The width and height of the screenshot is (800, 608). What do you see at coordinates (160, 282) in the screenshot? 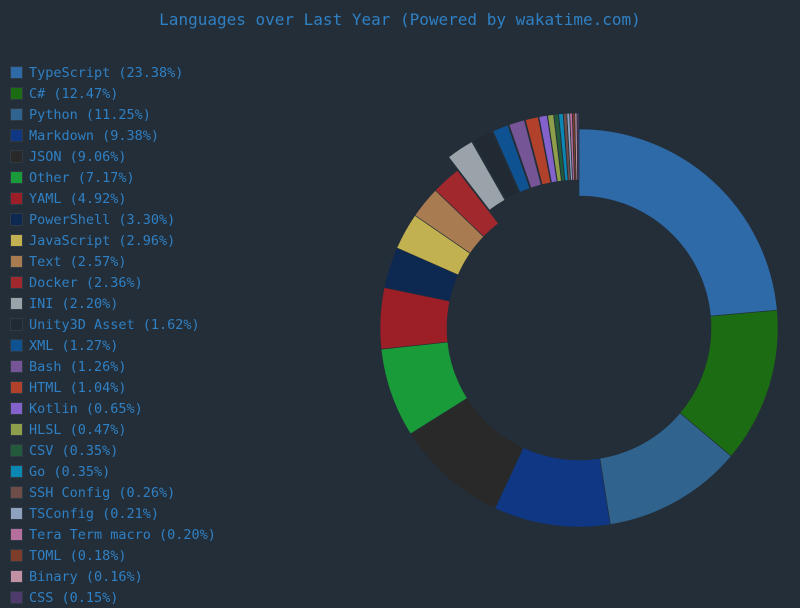
I see `legend-item: Docker (2.36%)` at bounding box center [160, 282].